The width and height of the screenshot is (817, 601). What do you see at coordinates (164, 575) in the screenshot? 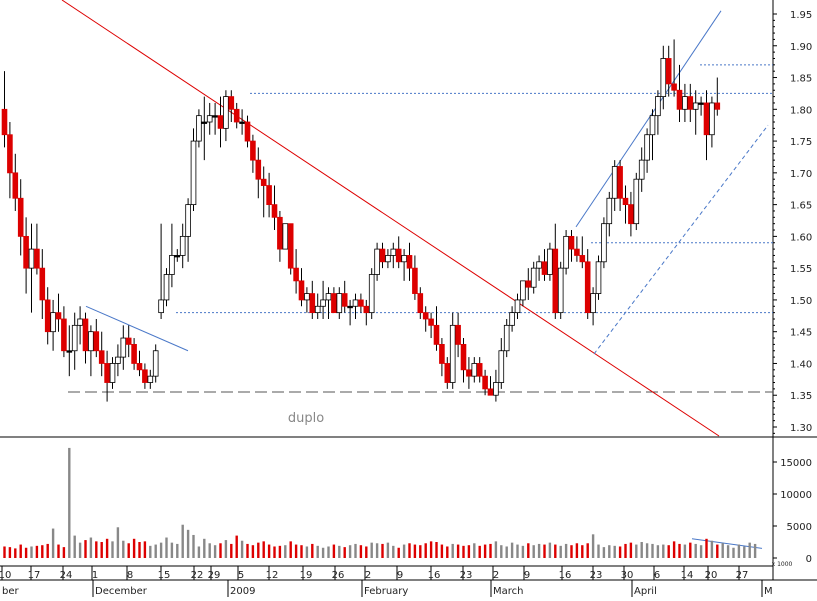
I see `time-tick-label: 15` at bounding box center [164, 575].